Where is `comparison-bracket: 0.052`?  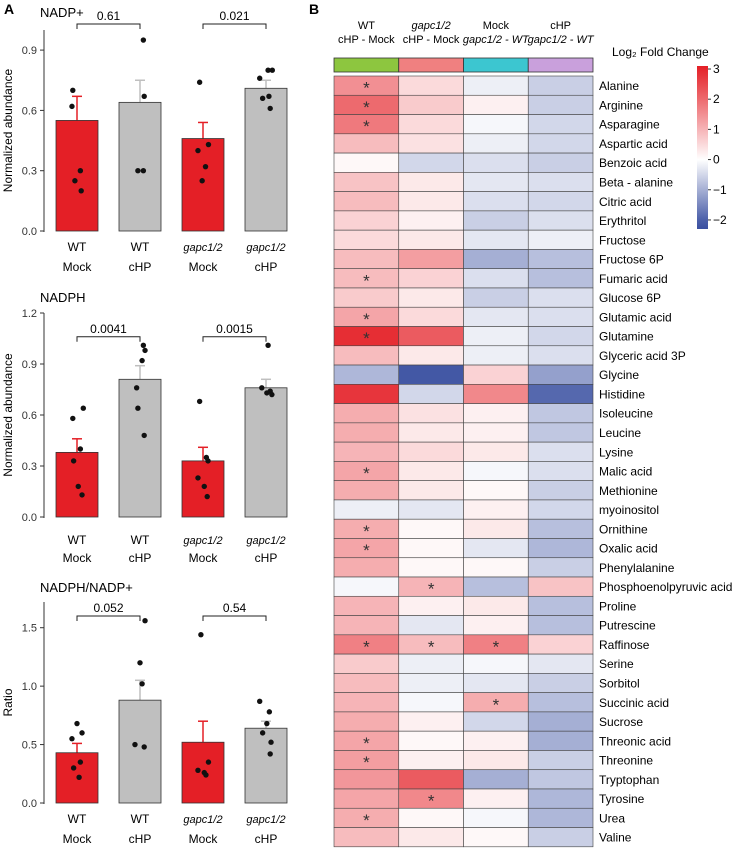 comparison-bracket: 0.052 is located at coordinates (108, 611).